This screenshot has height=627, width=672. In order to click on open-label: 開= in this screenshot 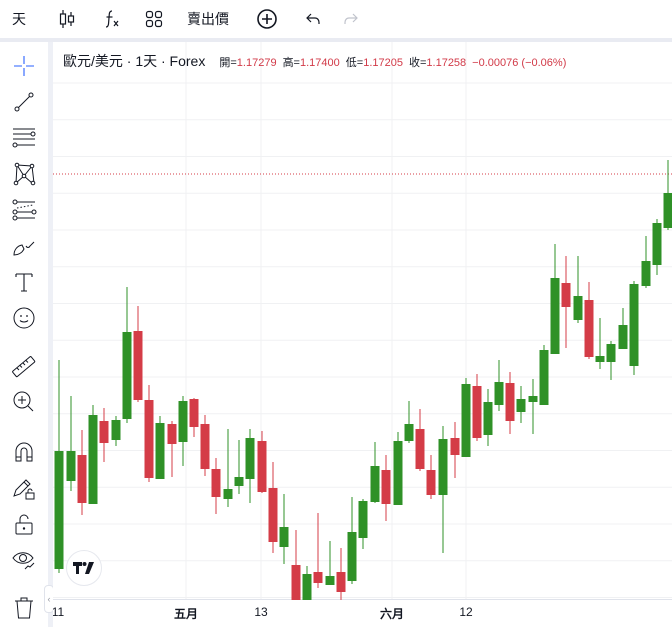, I will do `click(228, 63)`.